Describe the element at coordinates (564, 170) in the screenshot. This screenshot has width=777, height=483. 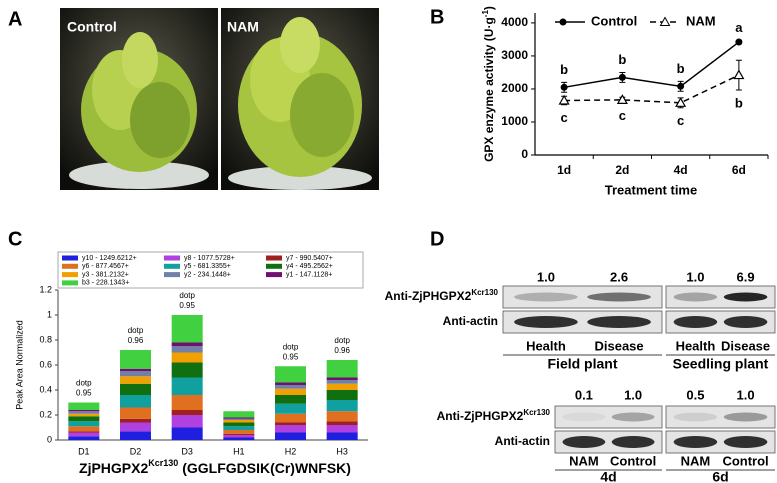
I see `x-tick-label: 1d` at that location.